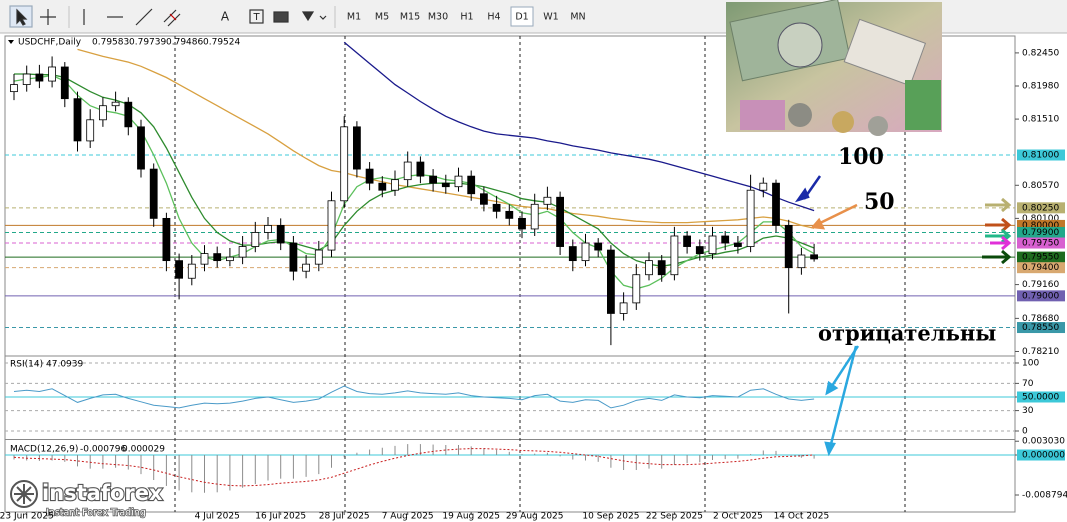 The width and height of the screenshot is (1067, 522). What do you see at coordinates (471, 517) in the screenshot?
I see `x-tick-label: 19 Aug 2025` at bounding box center [471, 517].